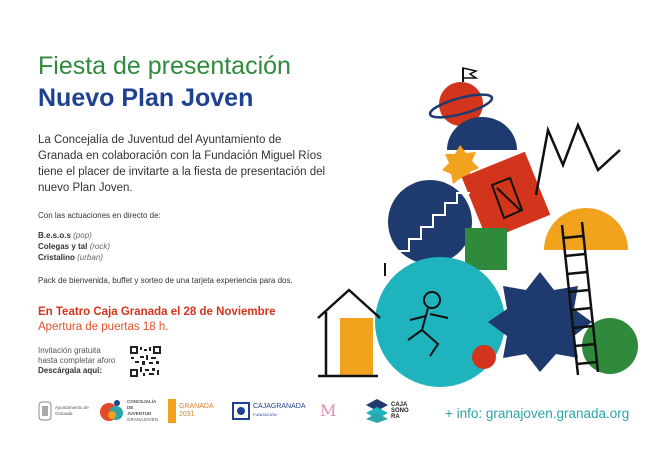  What do you see at coordinates (586, 229) in the screenshot?
I see `yellow-half-circle` at bounding box center [586, 229].